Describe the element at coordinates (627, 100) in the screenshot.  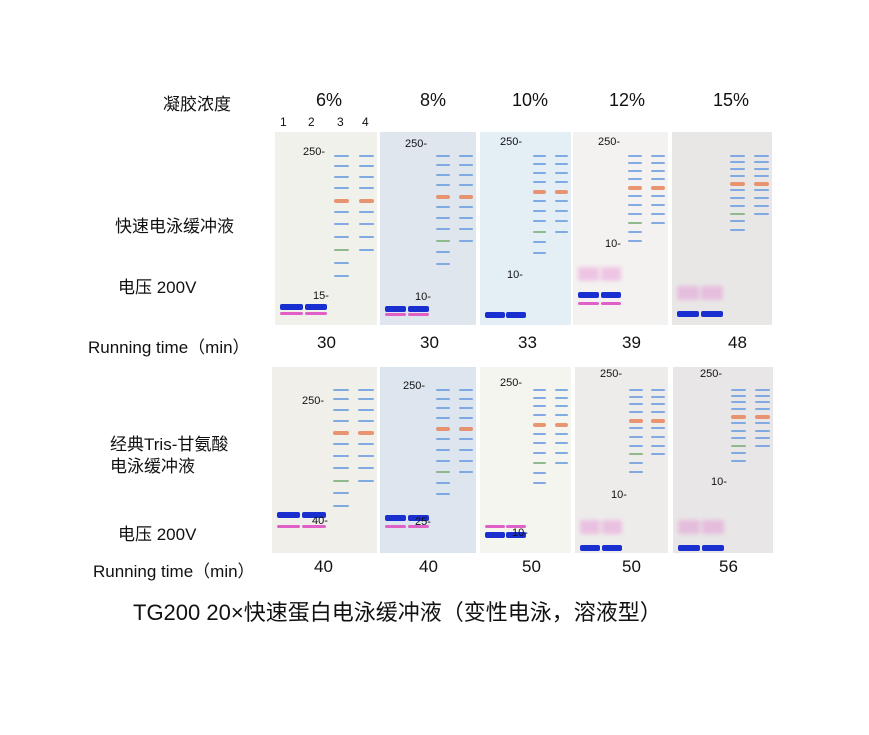
I see `concentration-12: 12%` at that location.